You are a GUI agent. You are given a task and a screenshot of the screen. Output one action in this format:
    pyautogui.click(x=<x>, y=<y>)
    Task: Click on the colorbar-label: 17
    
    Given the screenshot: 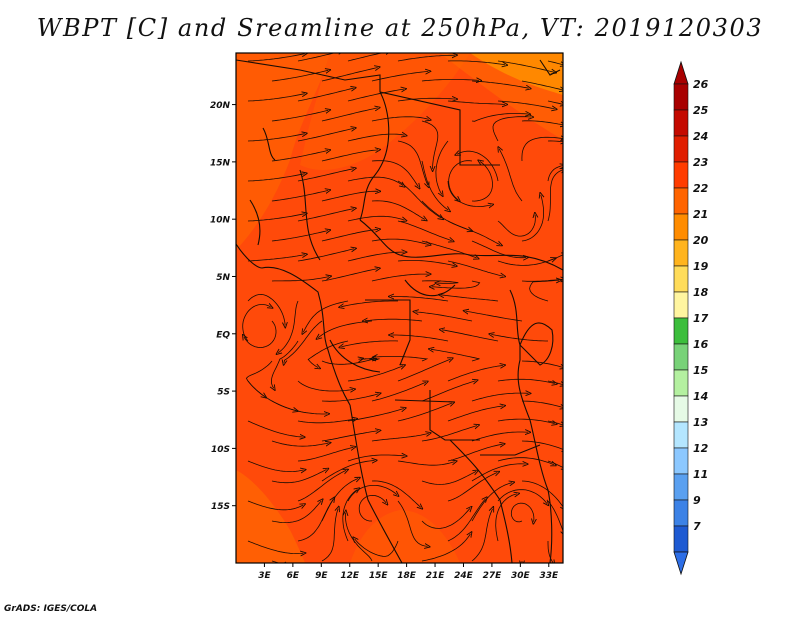 What is the action you would take?
    pyautogui.click(x=701, y=318)
    